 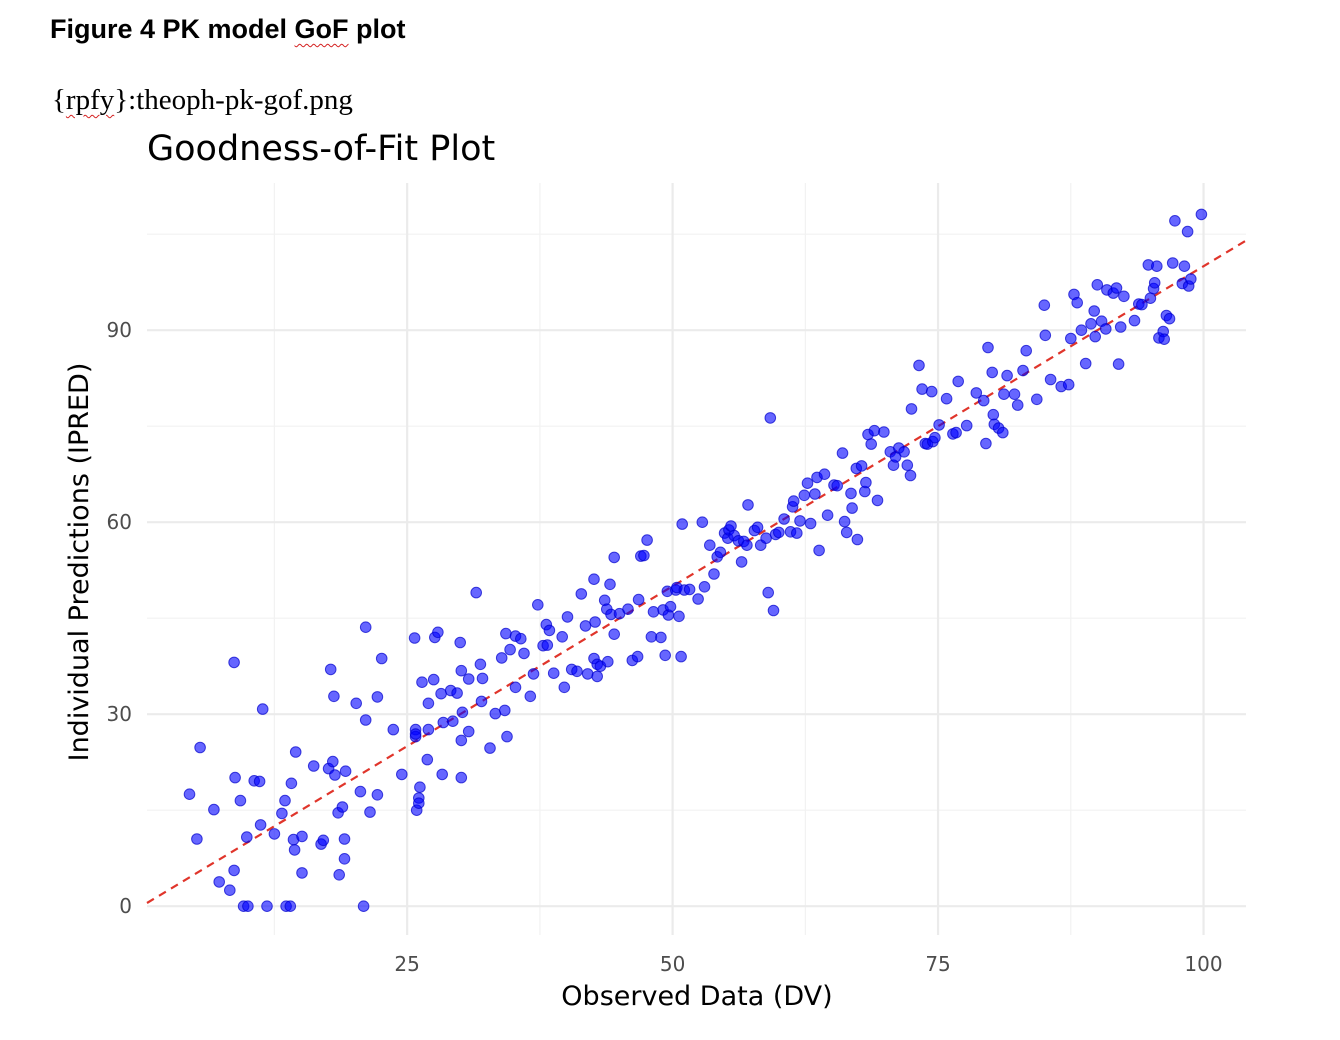 I want to click on reference-part-1: {, so click(x=59, y=100).